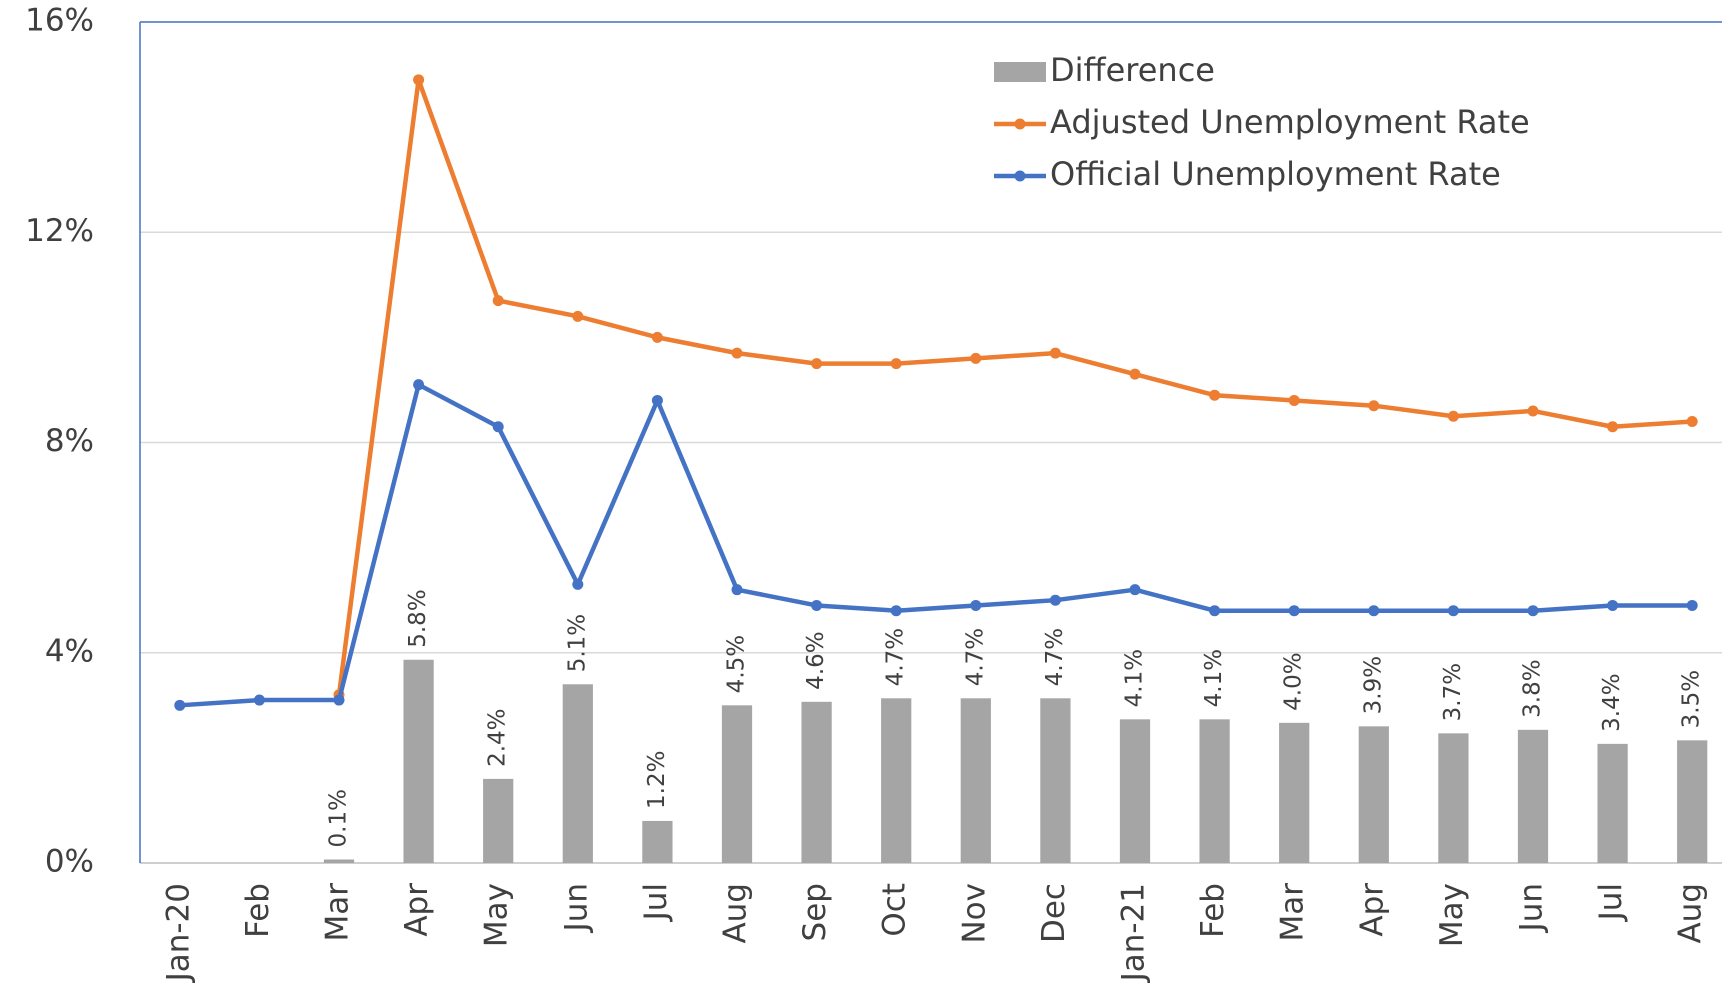 Image resolution: width=1722 pixels, height=983 pixels. What do you see at coordinates (815, 912) in the screenshot?
I see `x-tick-label: Sep` at bounding box center [815, 912].